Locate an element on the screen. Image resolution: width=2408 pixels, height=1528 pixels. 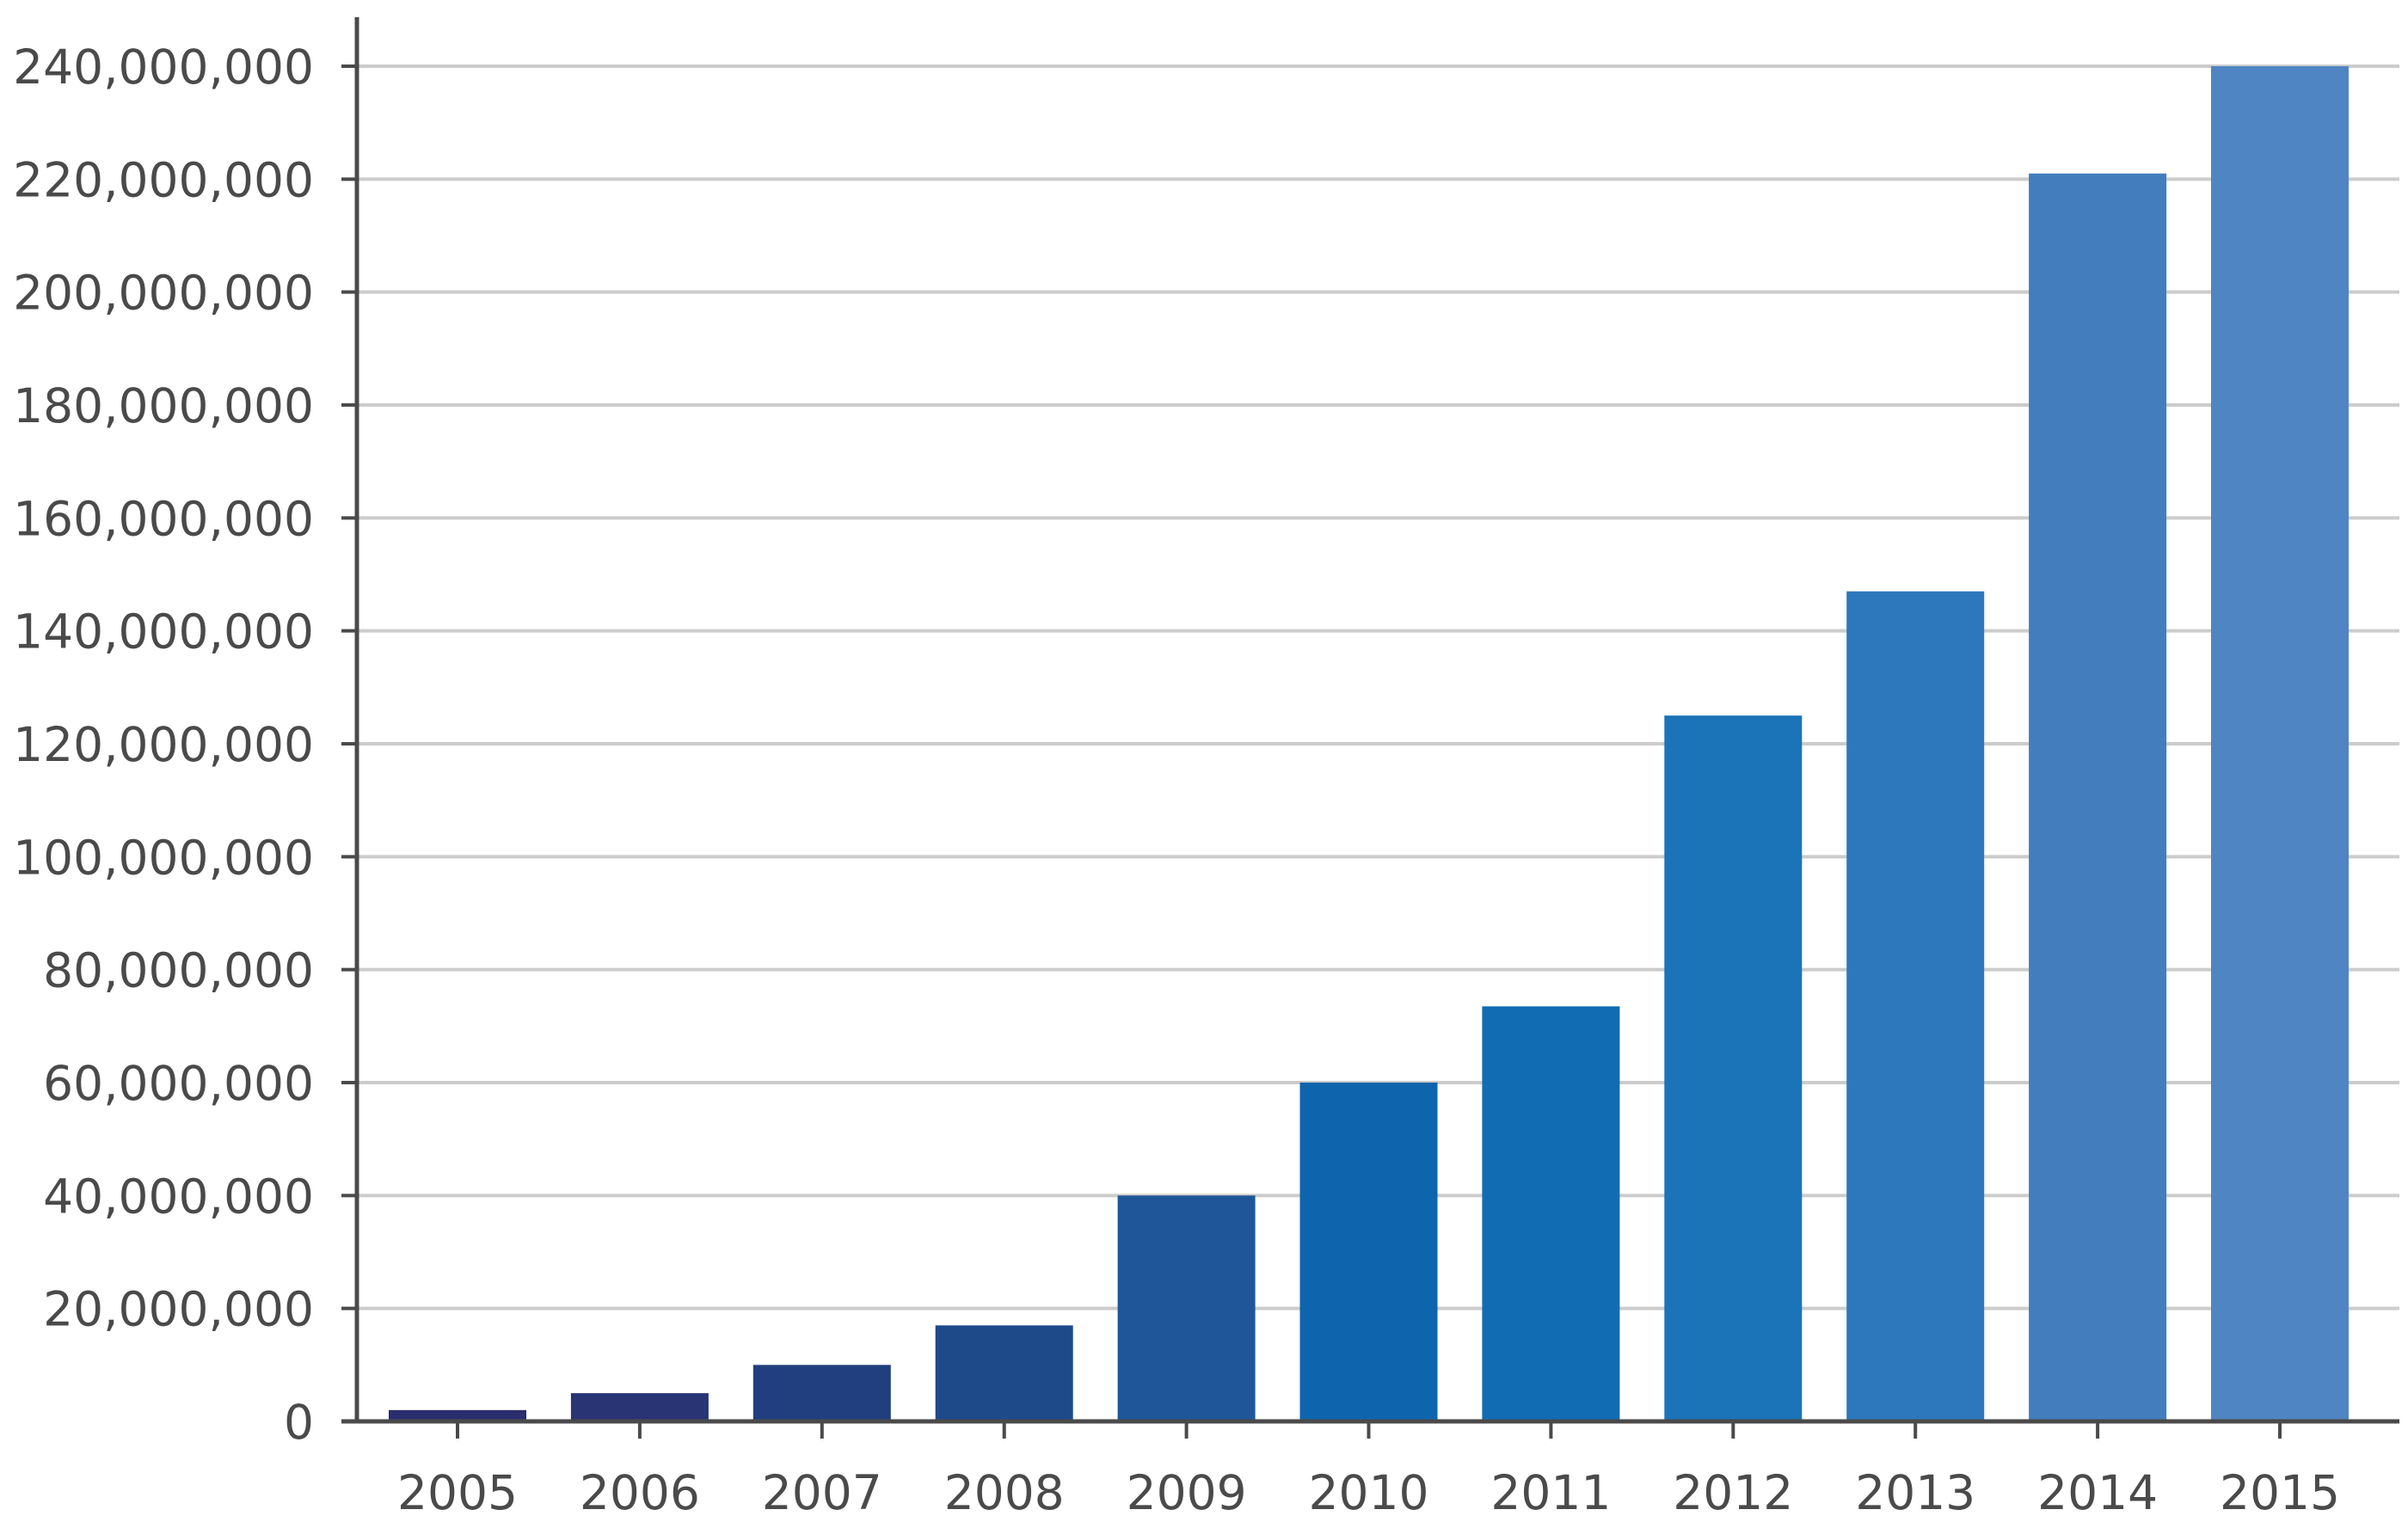
bar-2013 is located at coordinates (1915, 1006).